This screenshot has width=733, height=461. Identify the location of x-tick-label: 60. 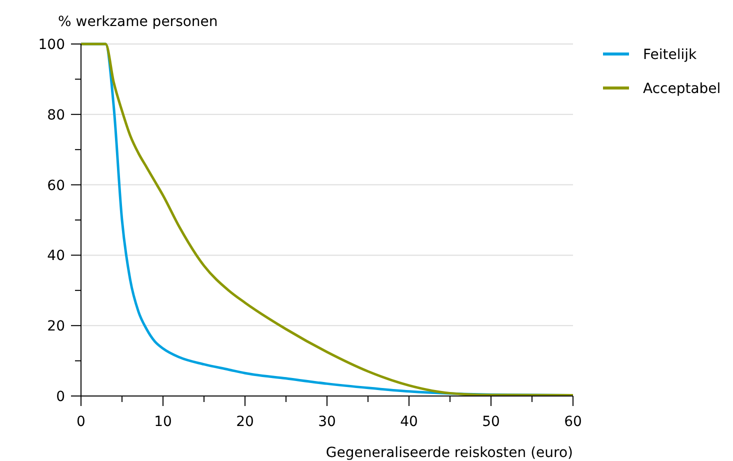
(573, 422).